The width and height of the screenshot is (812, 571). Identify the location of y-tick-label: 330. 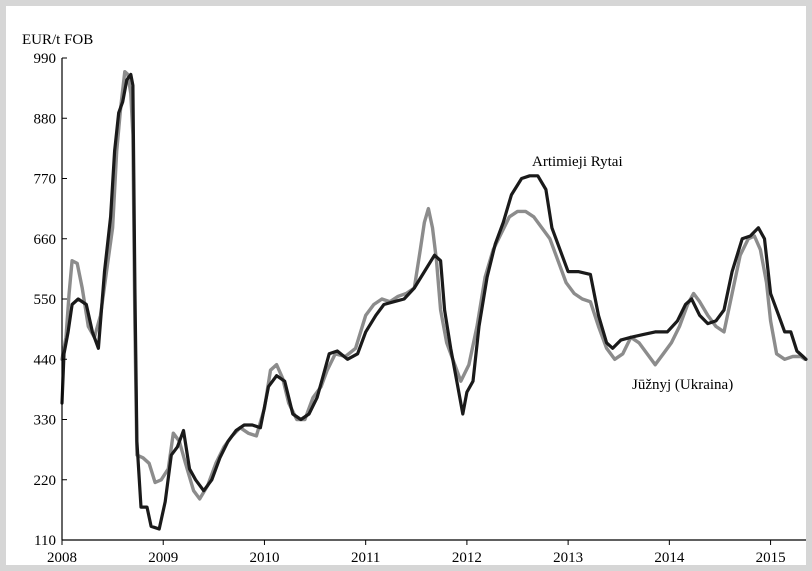
(45, 421).